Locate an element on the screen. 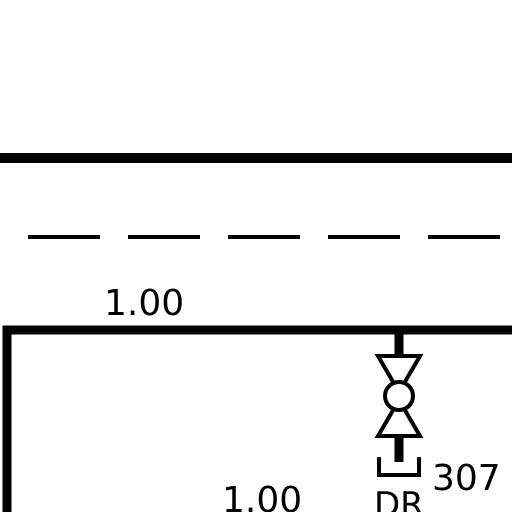 This screenshot has height=512, width=512. dimension-label-bottom: 1.00 is located at coordinates (262, 496).